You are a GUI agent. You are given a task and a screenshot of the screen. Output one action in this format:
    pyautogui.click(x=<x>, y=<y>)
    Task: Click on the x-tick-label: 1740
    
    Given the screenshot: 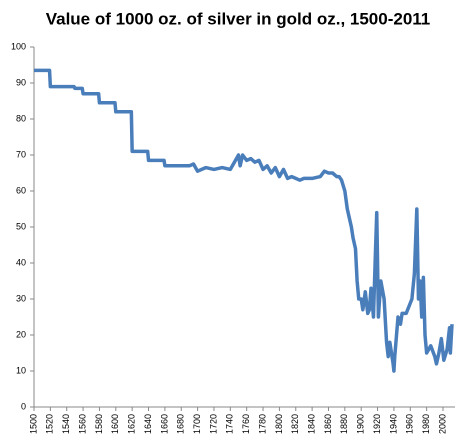 What is the action you would take?
    pyautogui.click(x=230, y=424)
    